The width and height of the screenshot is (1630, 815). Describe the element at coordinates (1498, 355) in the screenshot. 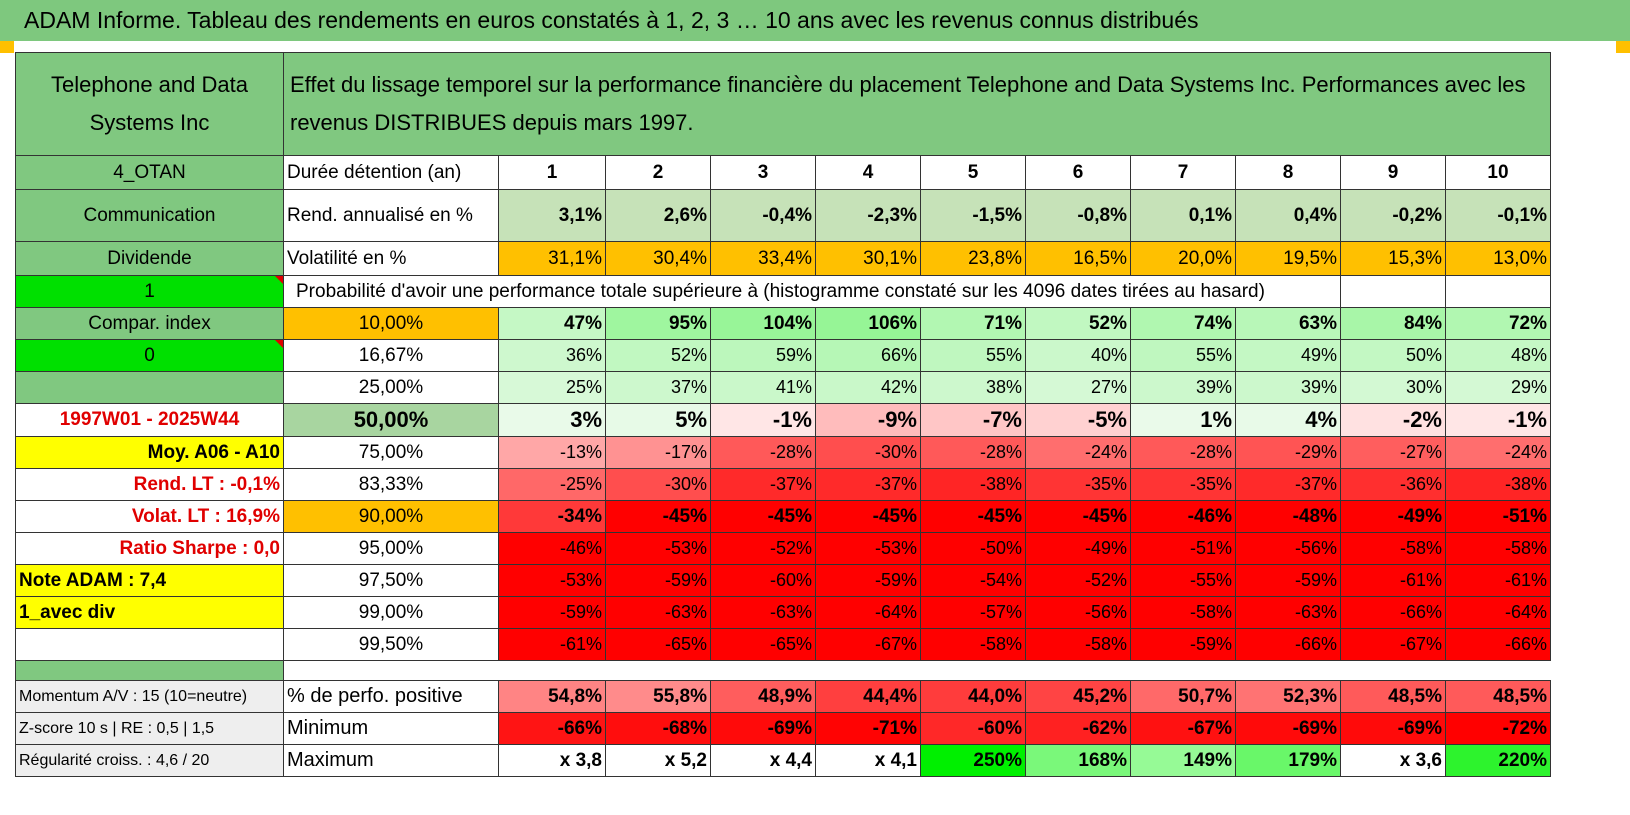

I see `percentile-value-cell: 48%` at that location.